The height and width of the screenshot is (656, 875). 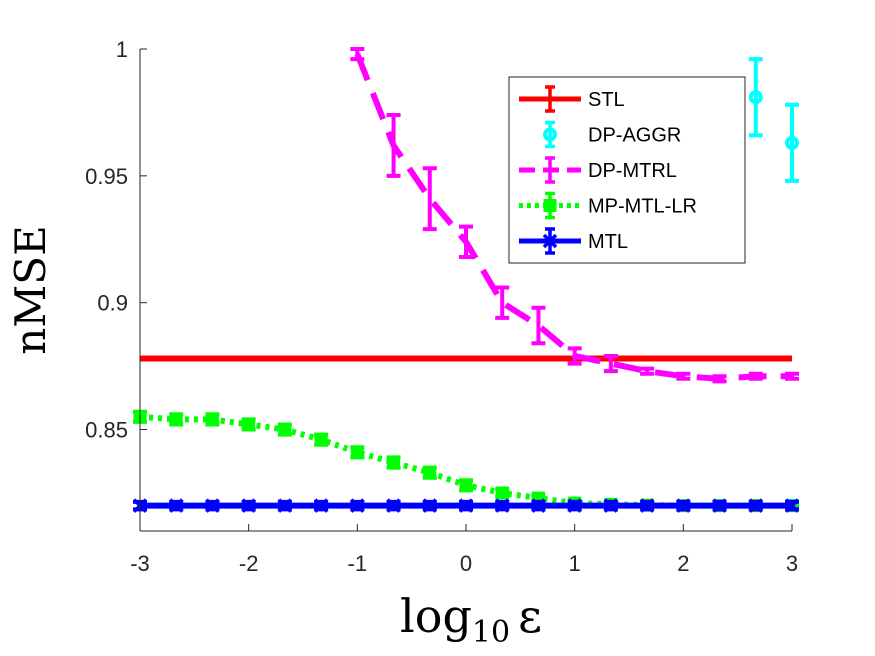 What do you see at coordinates (106, 176) in the screenshot?
I see `y-tick-label: 0.95` at bounding box center [106, 176].